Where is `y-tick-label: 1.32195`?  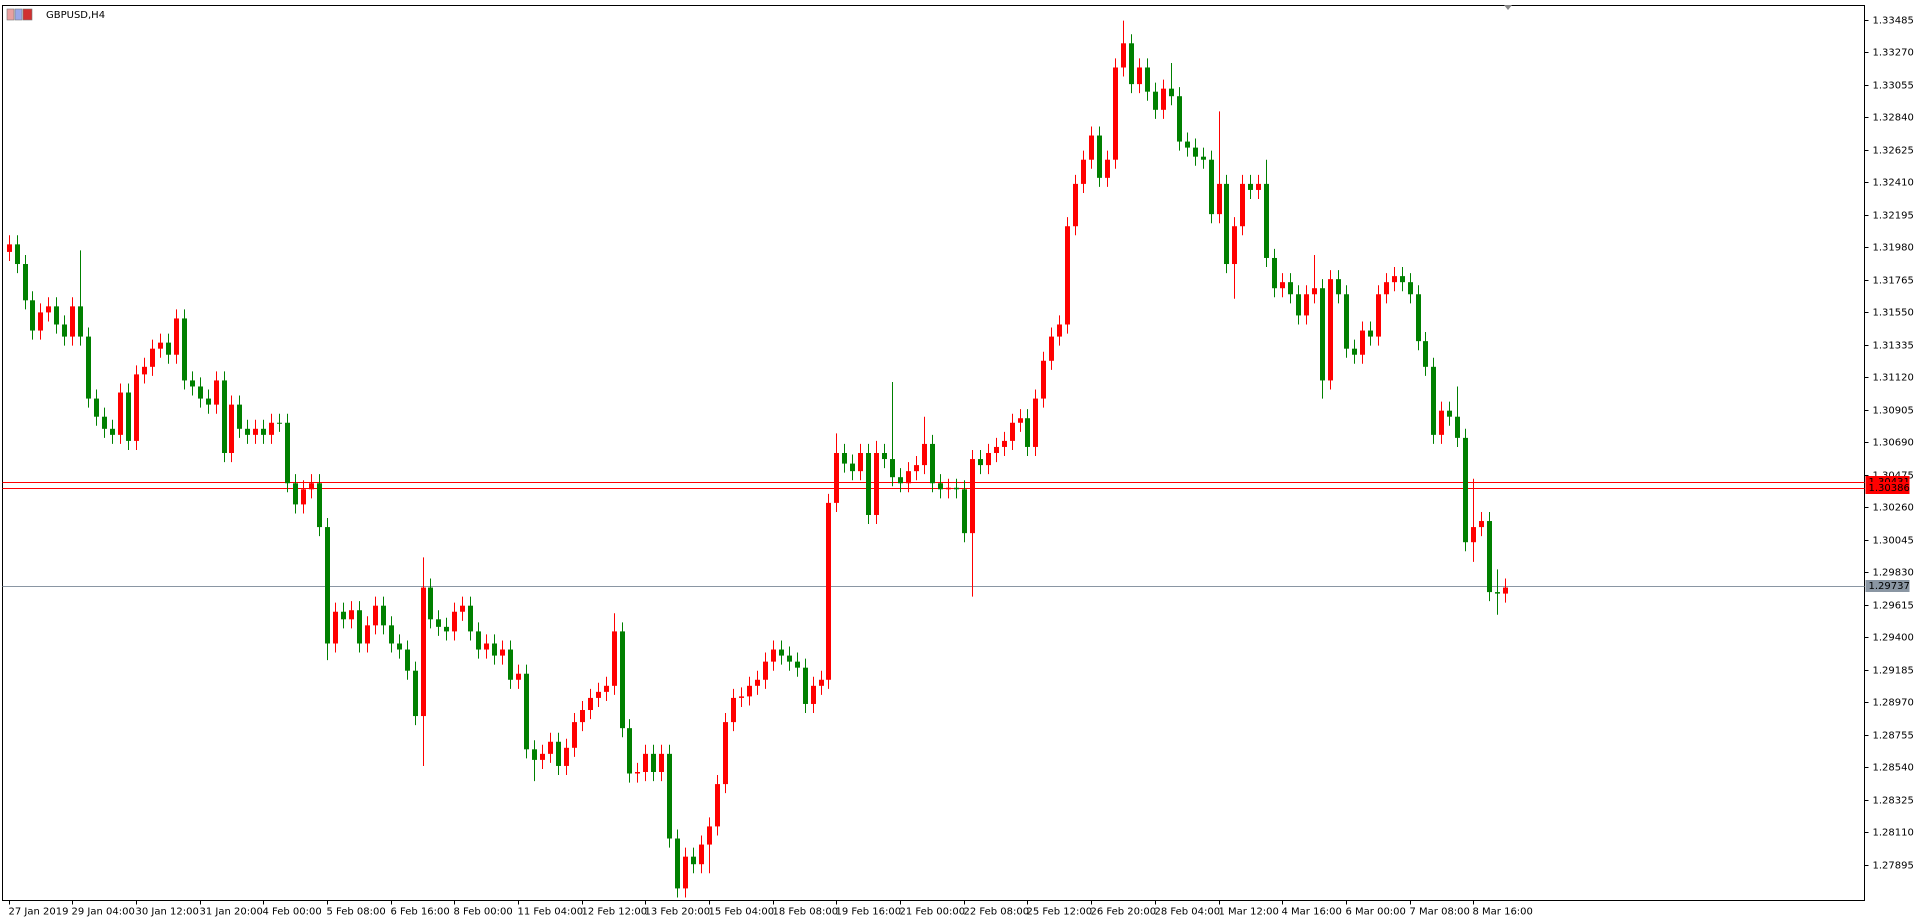 y-tick-label: 1.32195 is located at coordinates (1893, 216).